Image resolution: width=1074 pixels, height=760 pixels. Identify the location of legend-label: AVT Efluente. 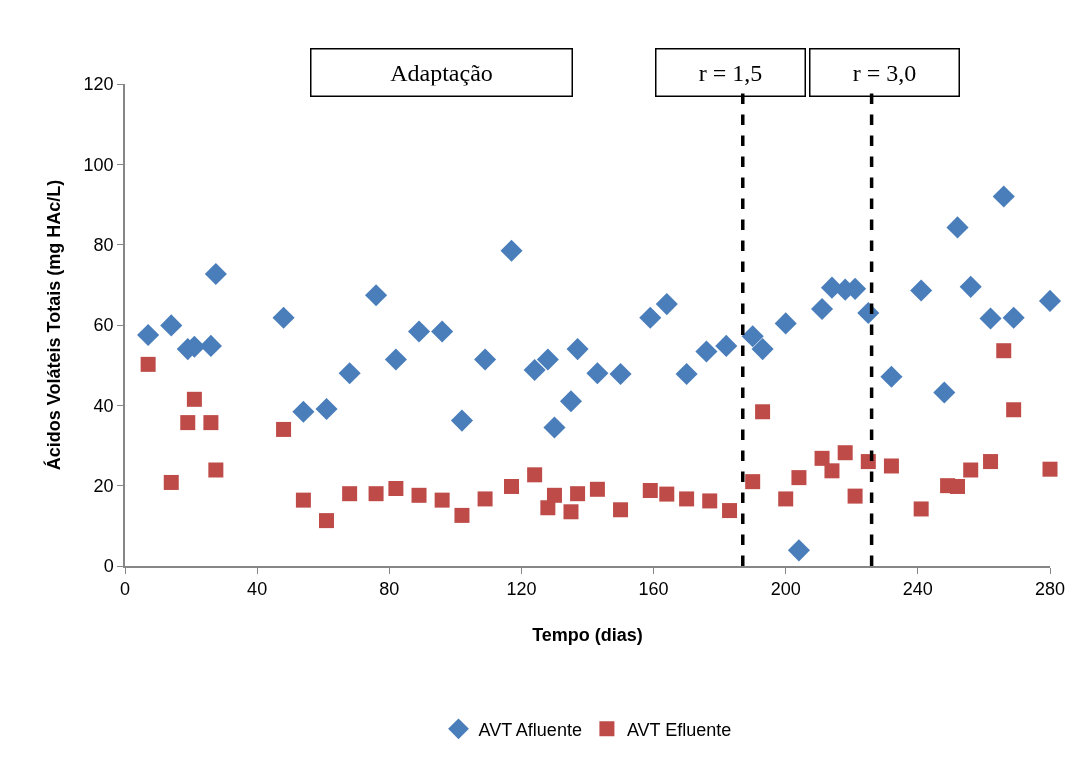
(679, 729).